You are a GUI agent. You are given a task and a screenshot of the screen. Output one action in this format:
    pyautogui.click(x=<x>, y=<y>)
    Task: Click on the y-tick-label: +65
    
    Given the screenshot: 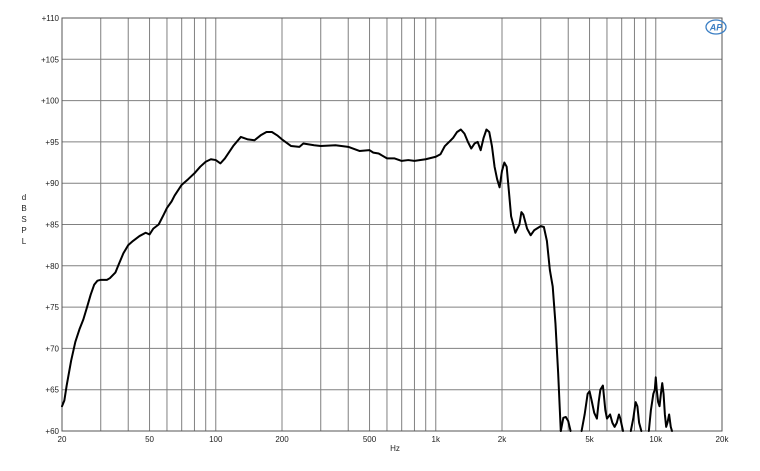 What is the action you would take?
    pyautogui.click(x=52, y=390)
    